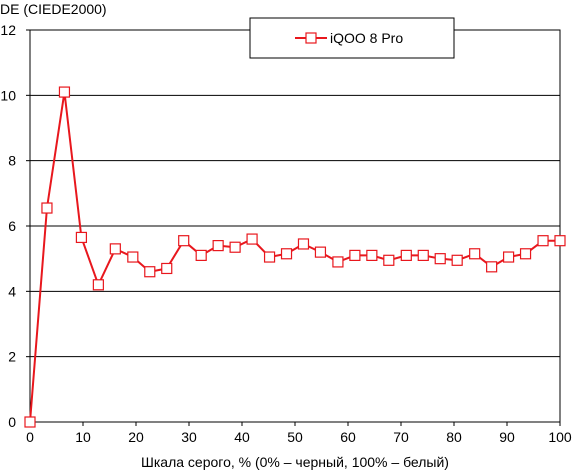 Image resolution: width=573 pixels, height=472 pixels. I want to click on legend: iQOO 8 Pro, so click(352, 38).